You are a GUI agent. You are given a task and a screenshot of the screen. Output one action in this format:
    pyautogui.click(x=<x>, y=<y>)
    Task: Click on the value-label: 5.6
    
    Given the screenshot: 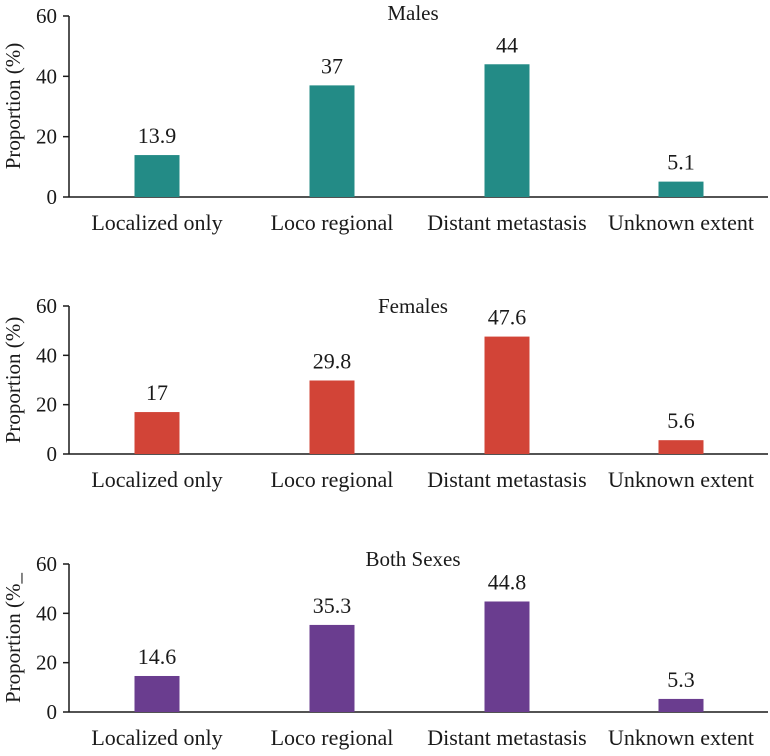 What is the action you would take?
    pyautogui.click(x=681, y=420)
    